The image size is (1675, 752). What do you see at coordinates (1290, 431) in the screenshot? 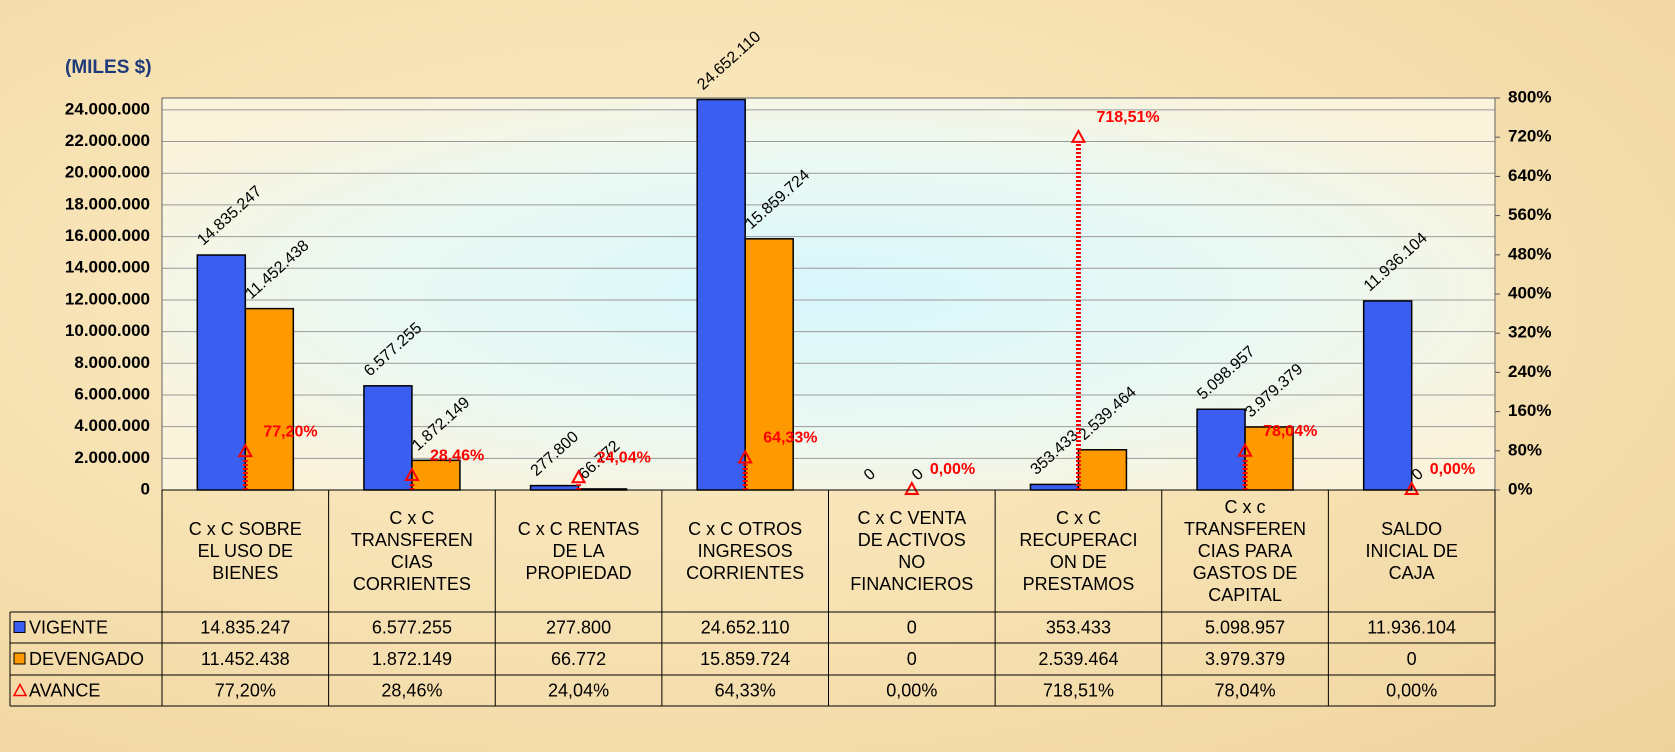
I see `avance-label: 78,04%` at bounding box center [1290, 431].